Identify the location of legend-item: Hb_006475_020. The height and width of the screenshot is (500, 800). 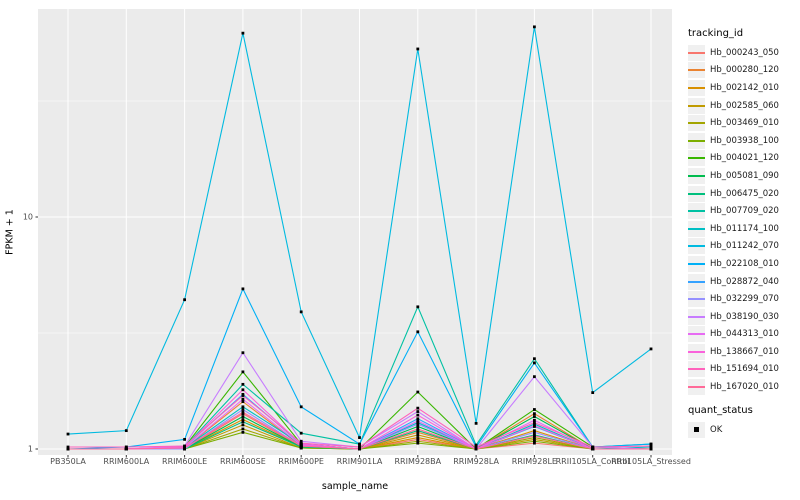
(744, 194).